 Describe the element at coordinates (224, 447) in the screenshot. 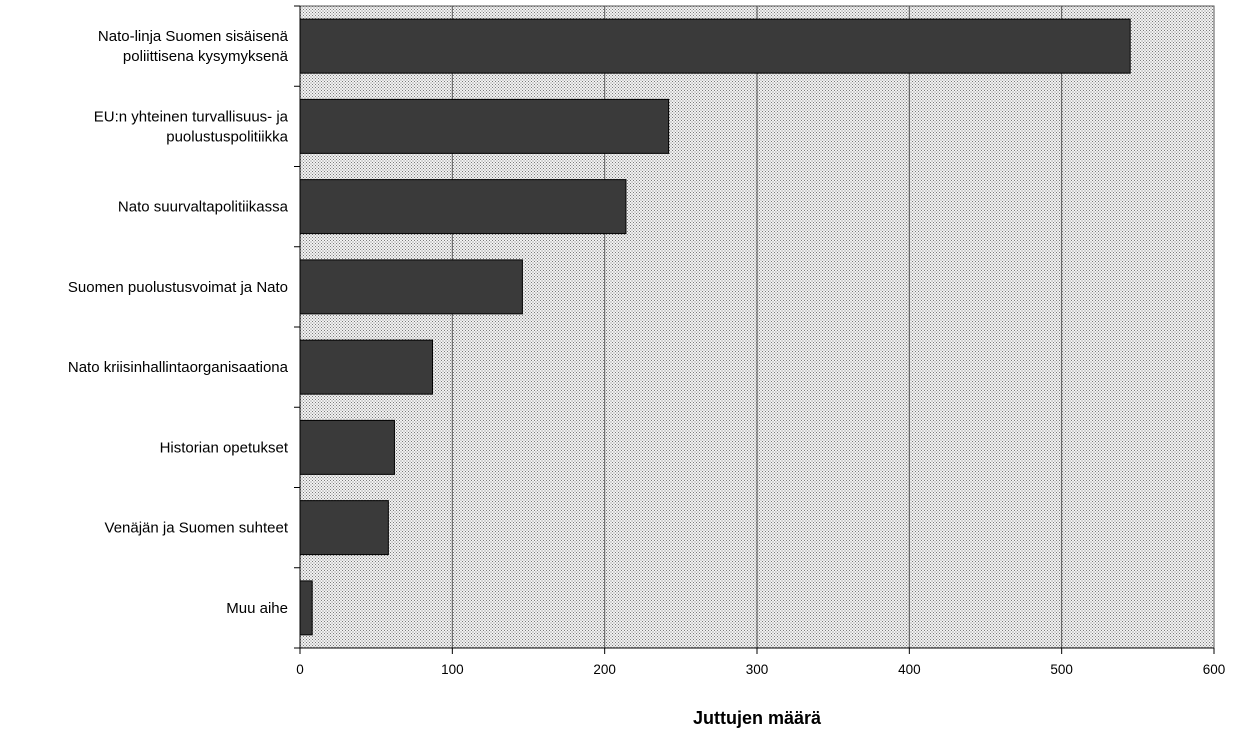

I see `category-label: Historian opetukset` at that location.